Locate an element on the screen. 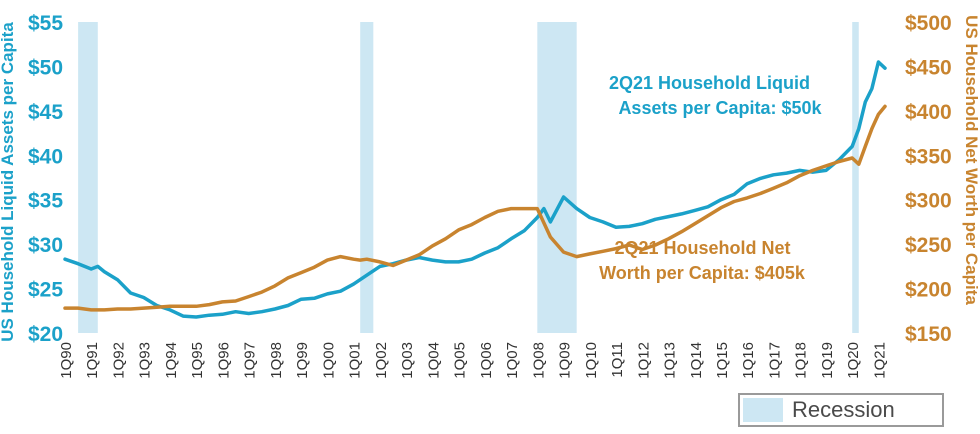 This screenshot has height=434, width=980. x-tick-label: 1Q99 is located at coordinates (302, 360).